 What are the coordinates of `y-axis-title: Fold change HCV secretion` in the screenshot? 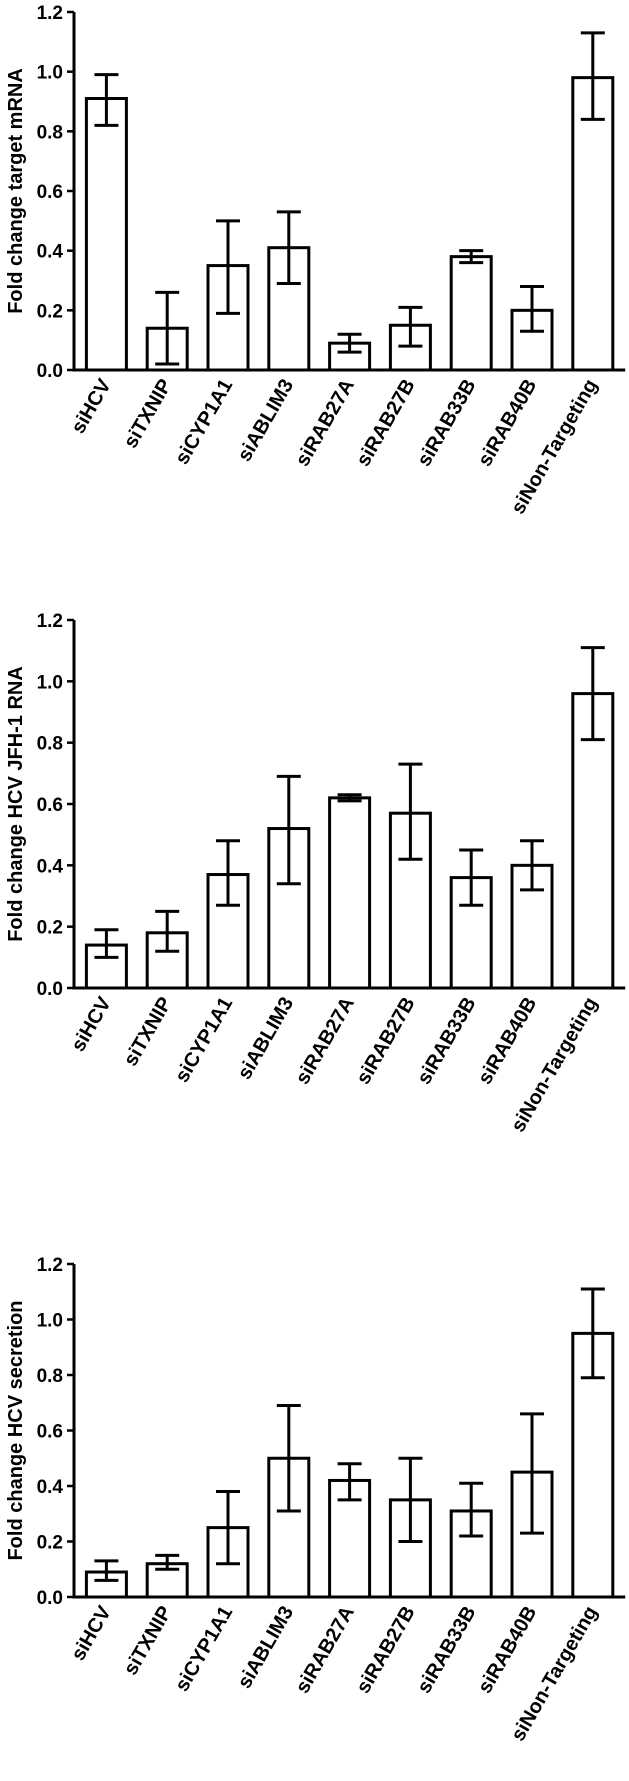 It's located at (16, 1430).